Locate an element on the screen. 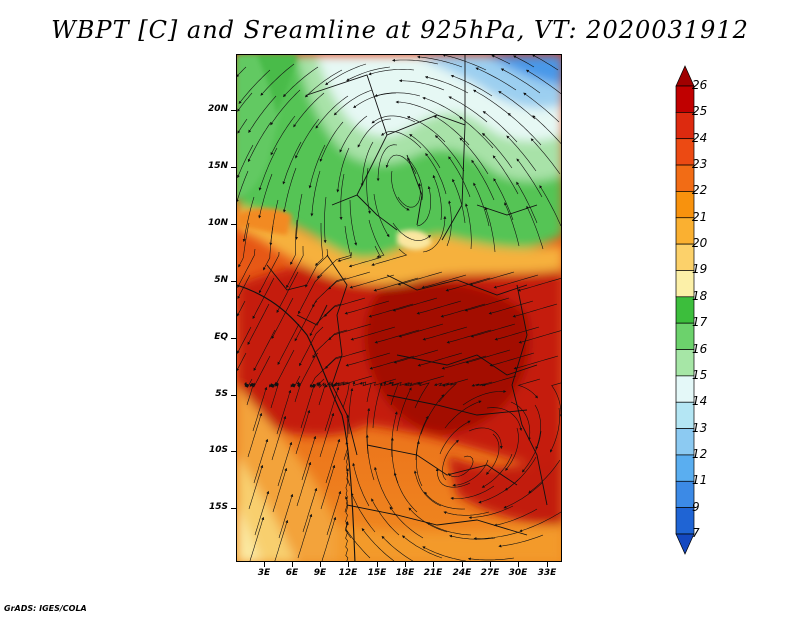  lon-label-24e: 24E is located at coordinates (462, 573).